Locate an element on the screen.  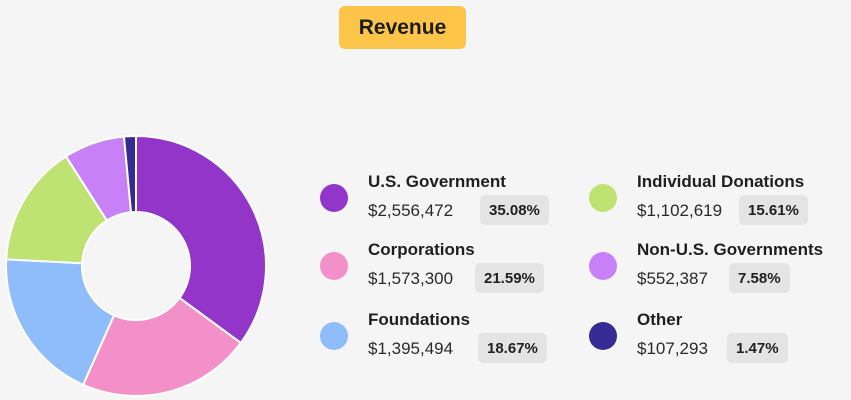
legend-label: Individual Donations is located at coordinates (721, 181).